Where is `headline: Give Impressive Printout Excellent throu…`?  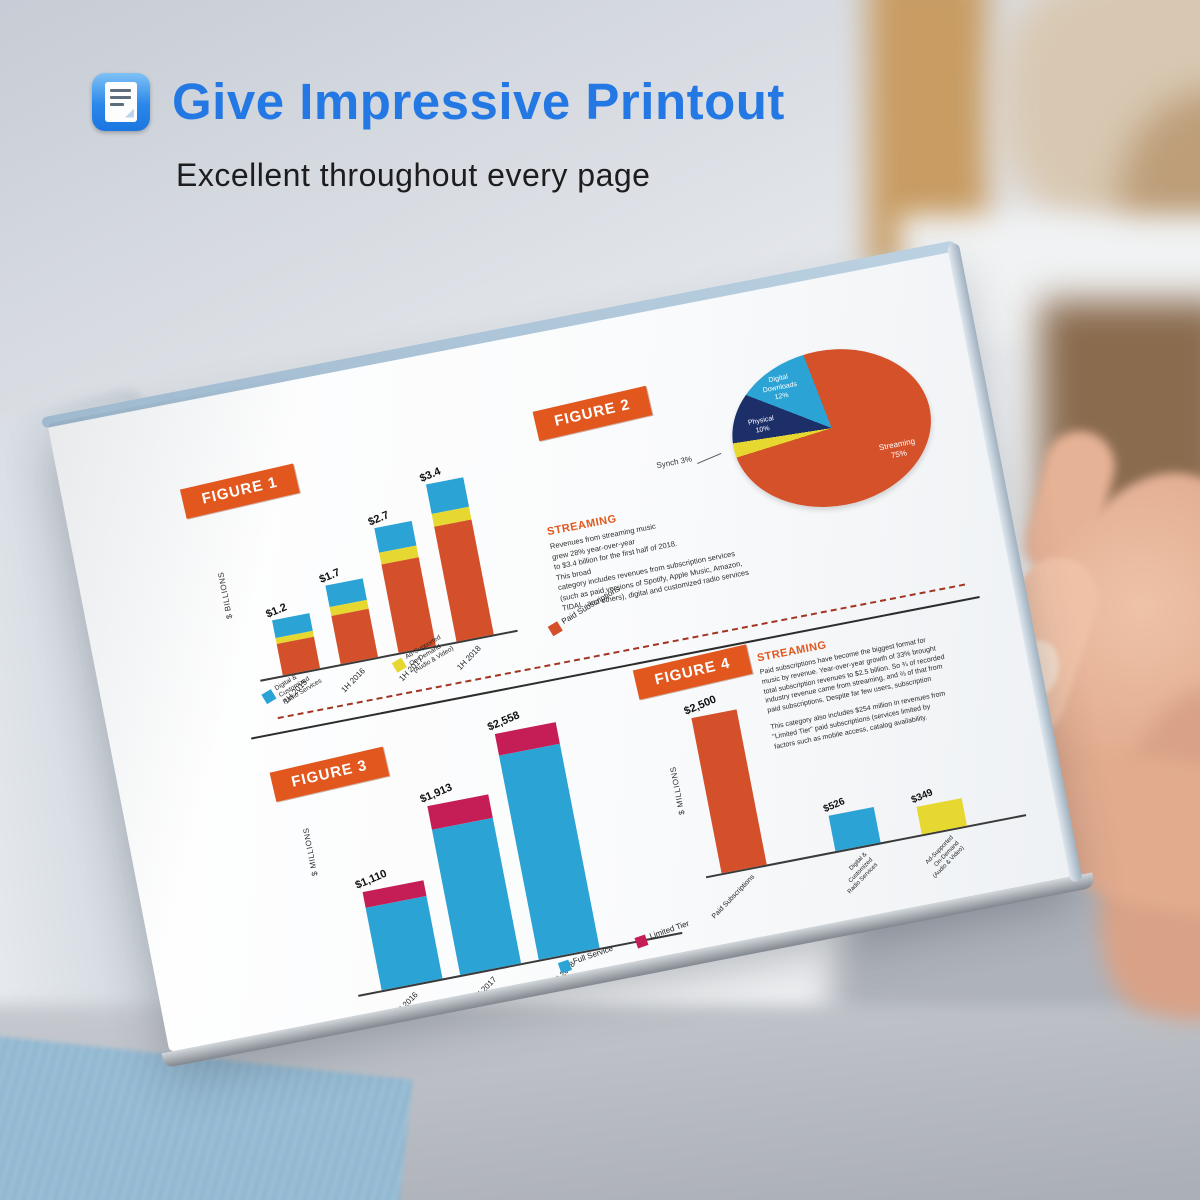
headline: Give Impressive Printout Excellent throu… is located at coordinates (438, 133).